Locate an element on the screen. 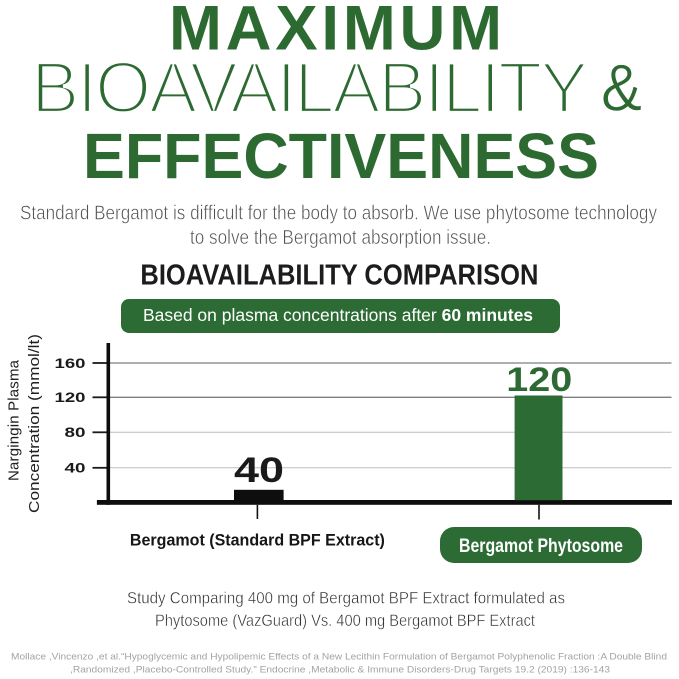 The image size is (679, 679). svg-text:Bergamot (Standard BPF Extract: Bergamot (Standard BPF Extract) is located at coordinates (257, 540).